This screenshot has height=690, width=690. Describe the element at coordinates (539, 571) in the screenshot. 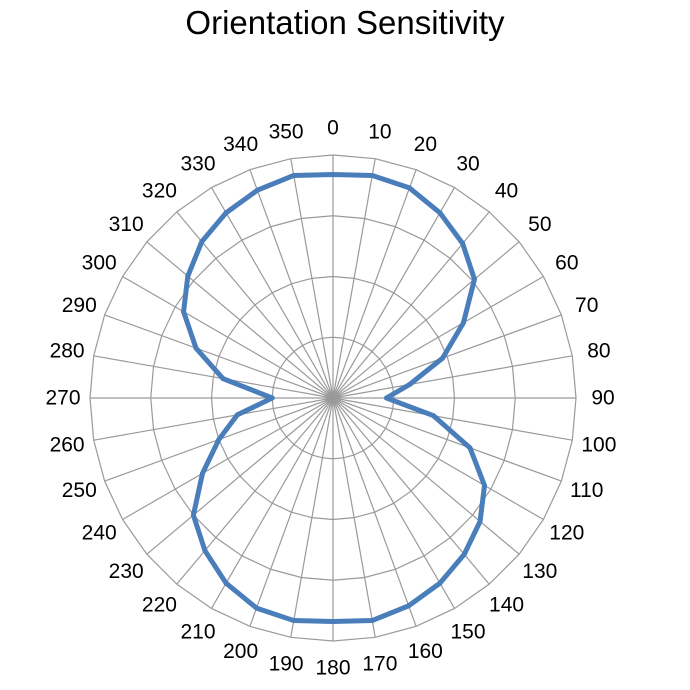

I see `angle-tick-label: 130` at that location.